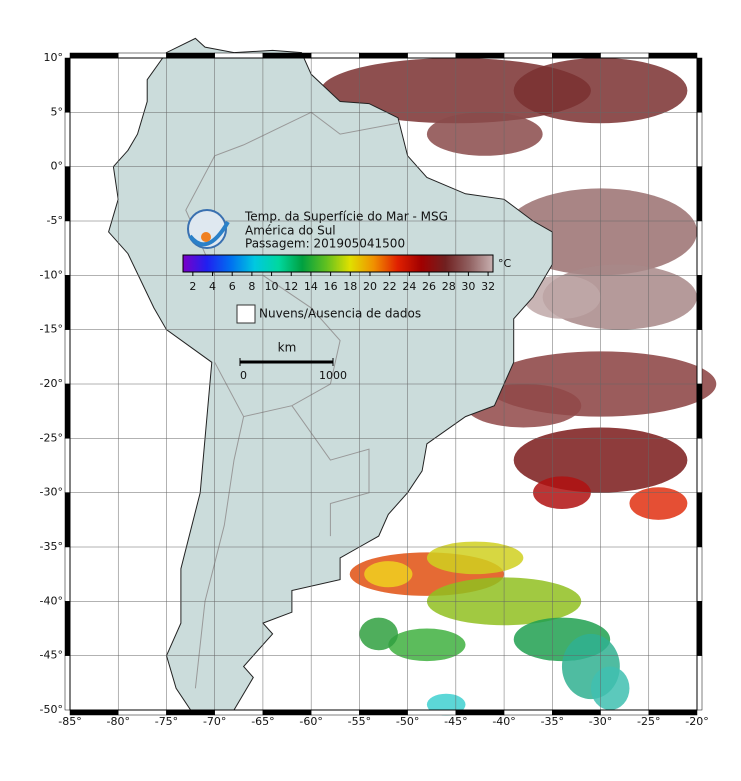 The width and height of the screenshot is (741, 781). I want to click on lat-tick-label: -25°, so click(51, 437).